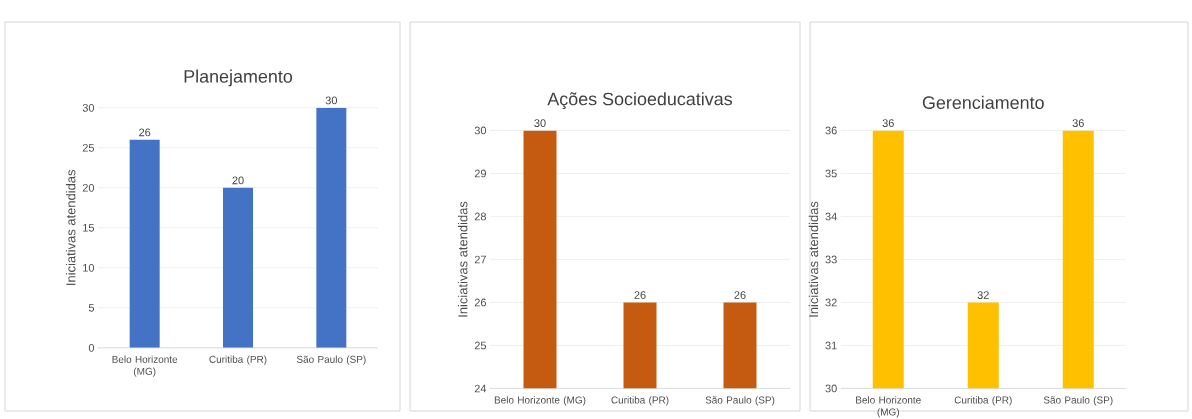 This screenshot has height=419, width=1192. Describe the element at coordinates (831, 259) in the screenshot. I see `y-tick-label: 33` at that location.